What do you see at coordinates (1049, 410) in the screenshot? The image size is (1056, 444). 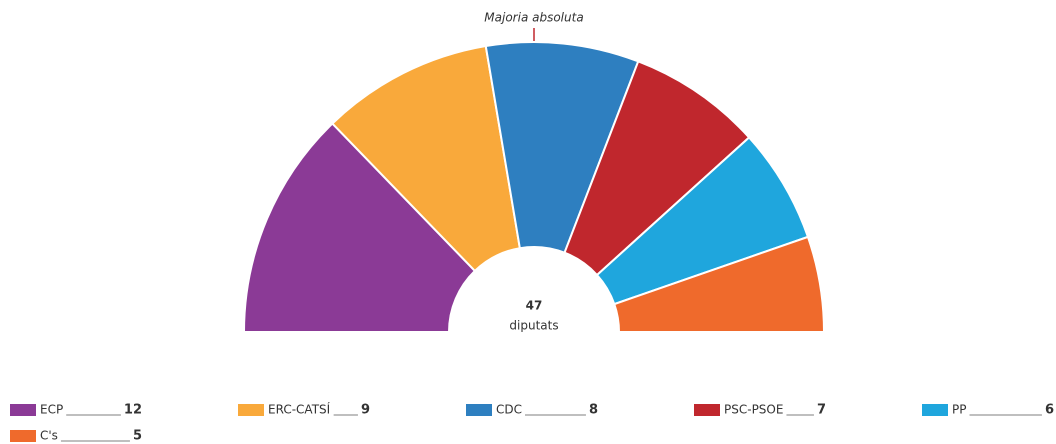 I see `legend-value: 6` at bounding box center [1049, 410].